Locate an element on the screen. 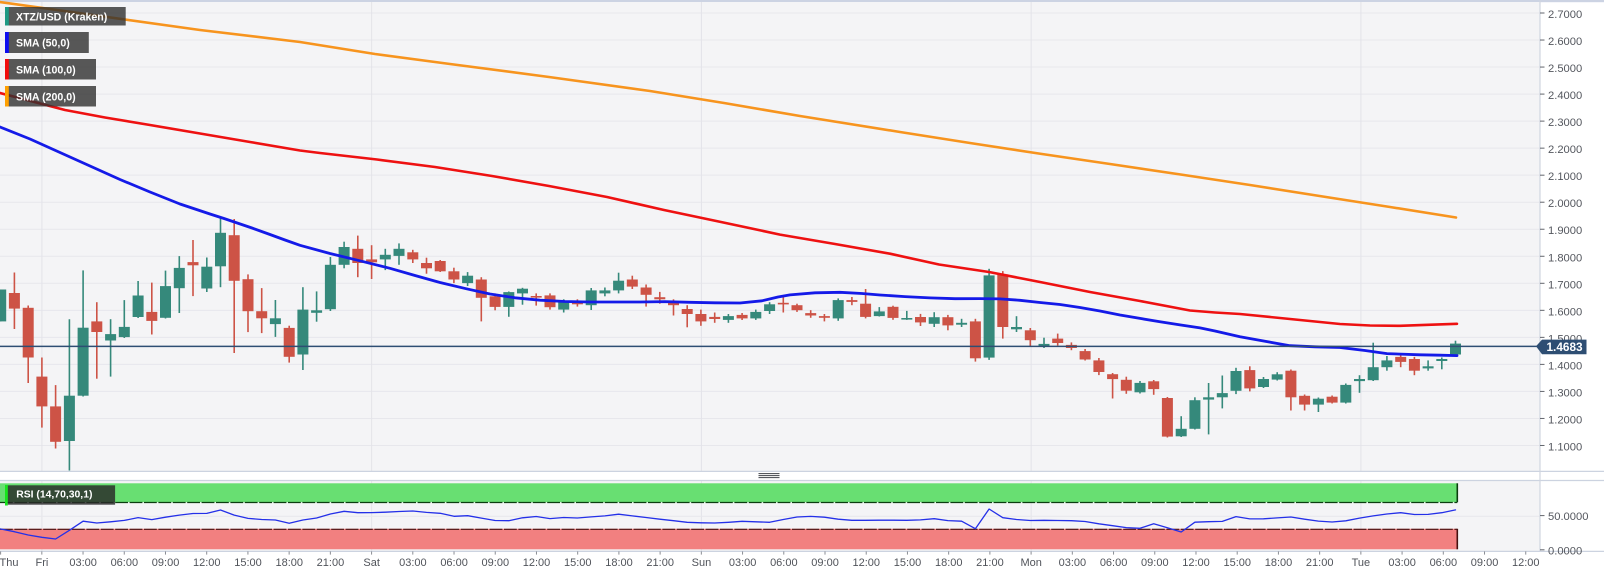  svg-text: 1.2000 is located at coordinates (1565, 420).